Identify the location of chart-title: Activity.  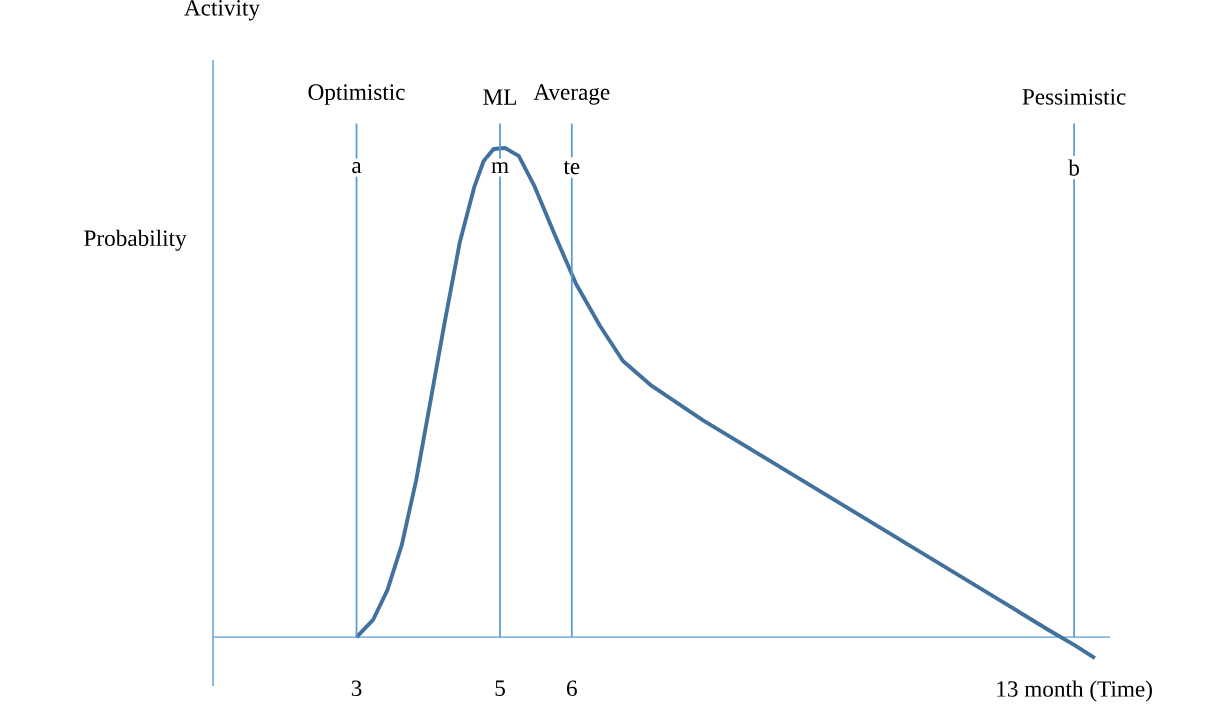
(222, 10).